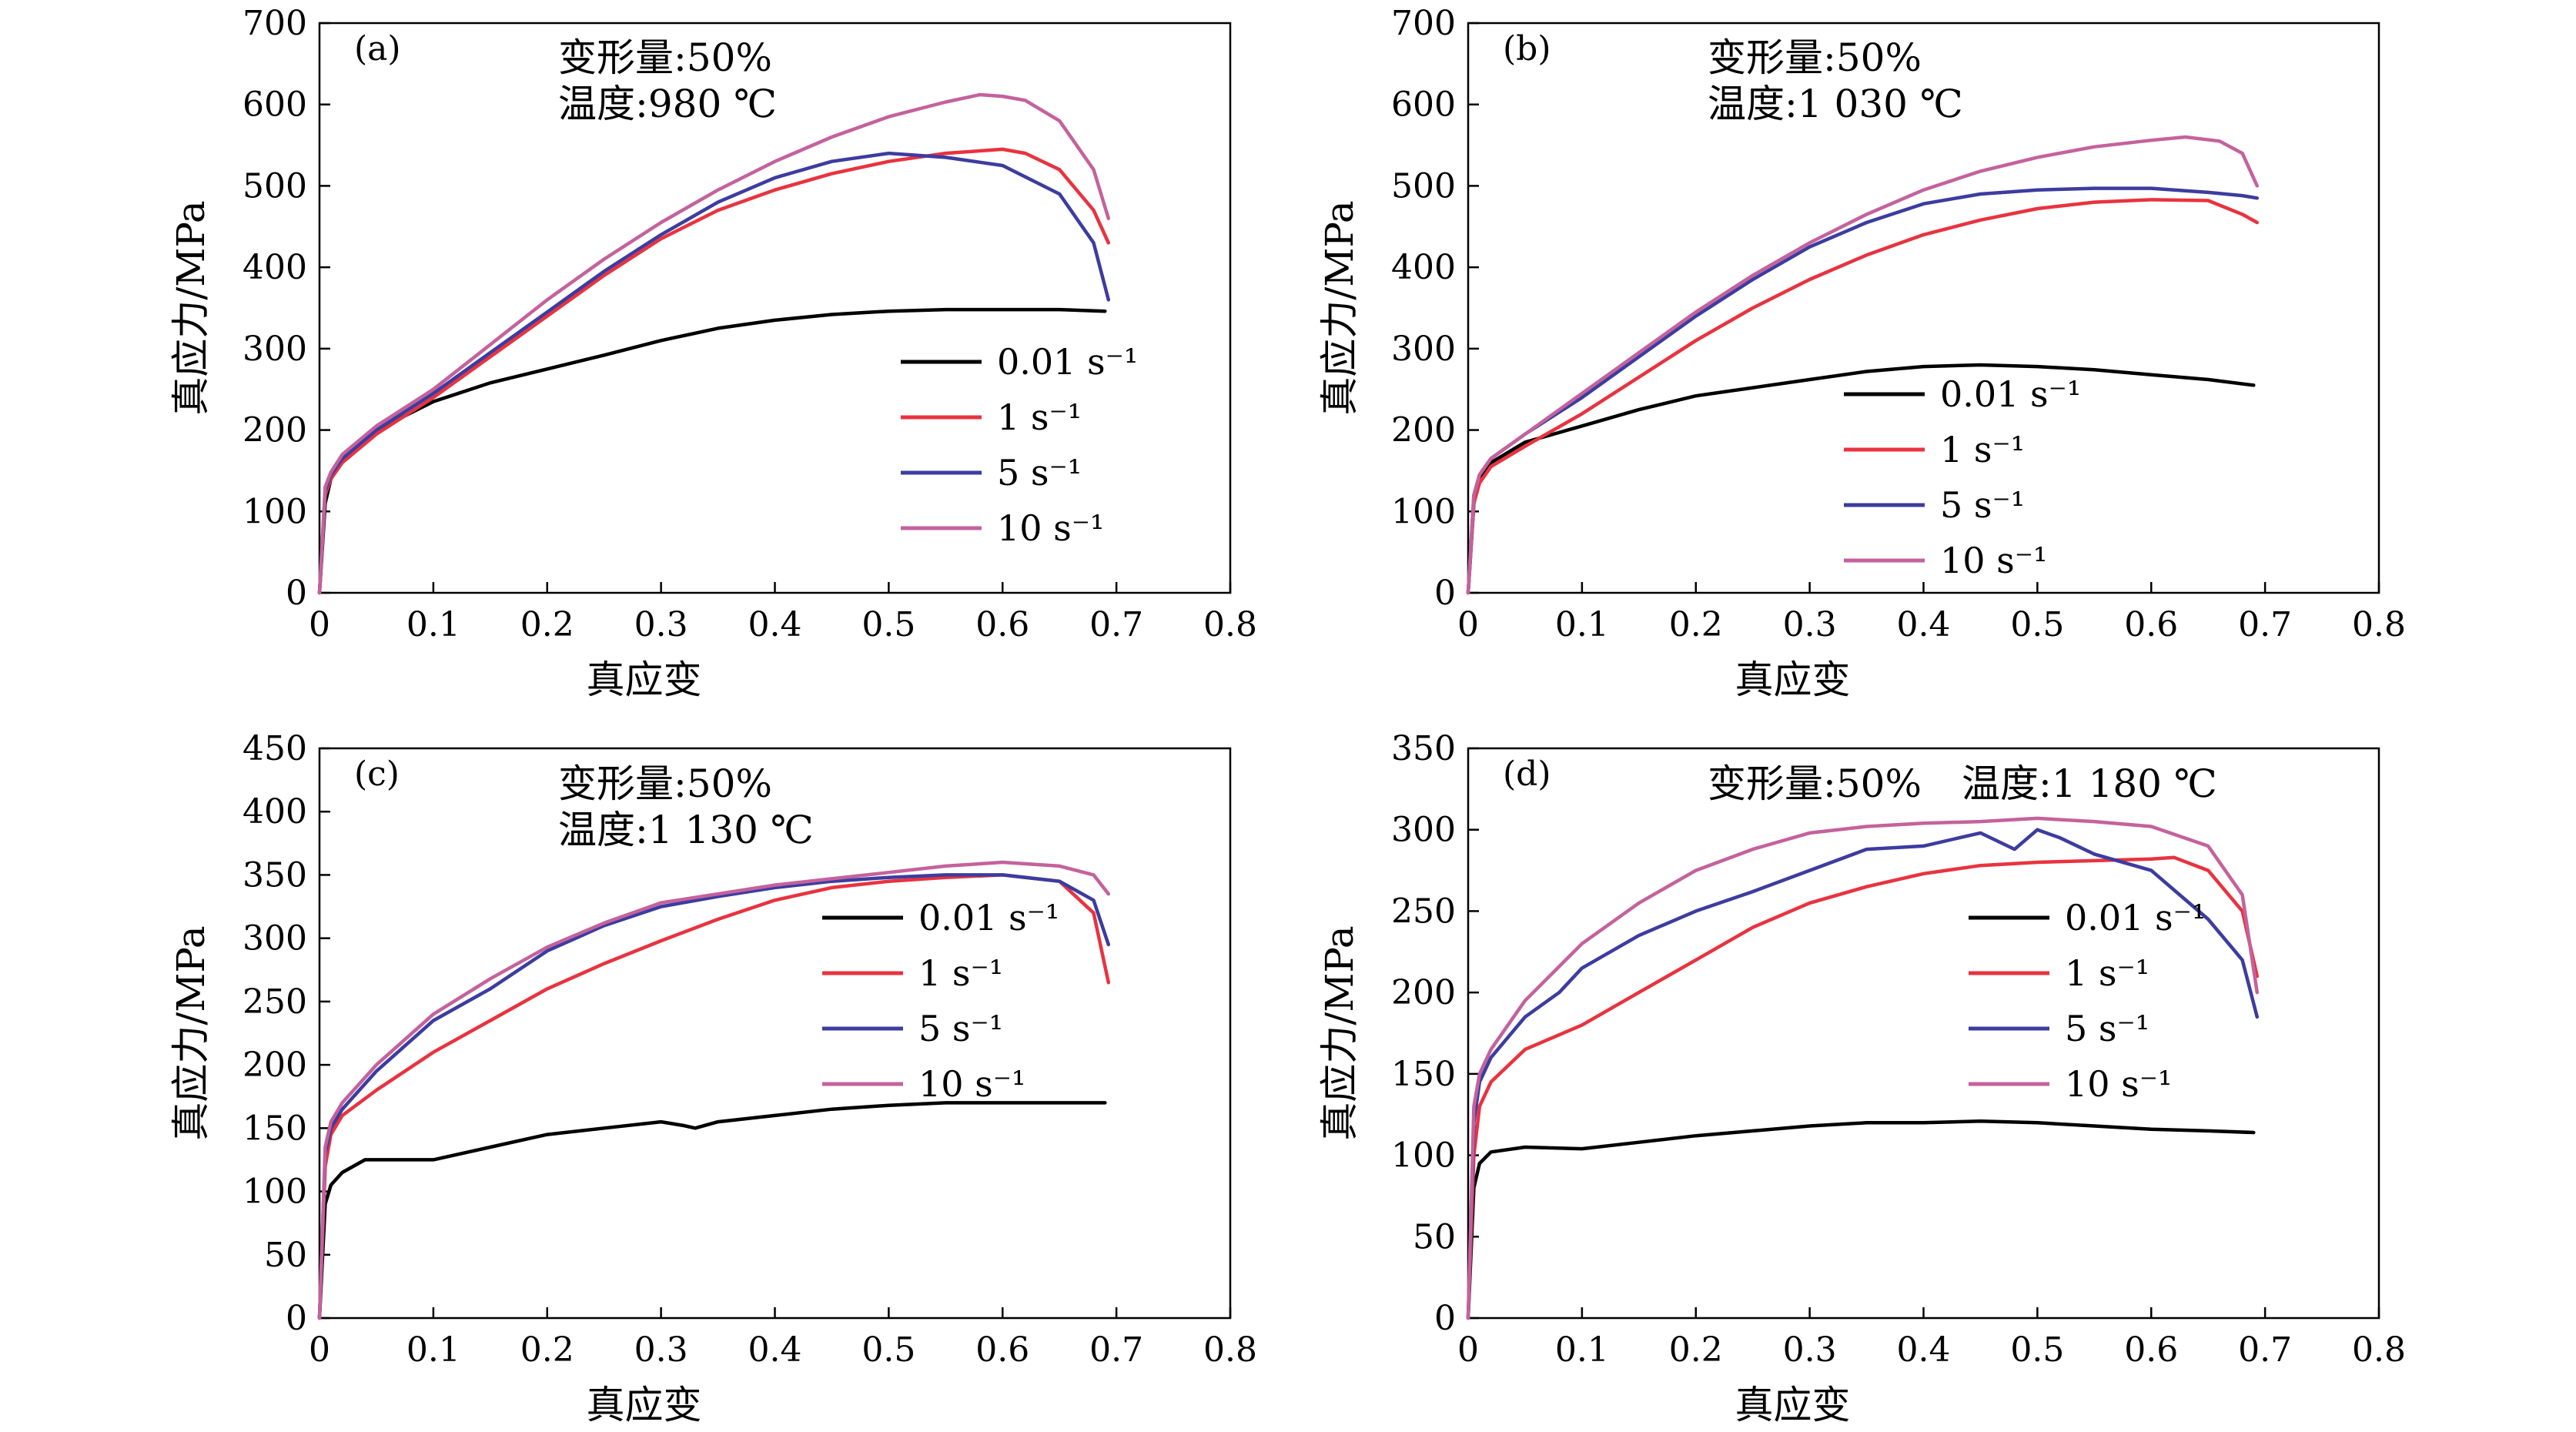 The width and height of the screenshot is (2576, 1432). What do you see at coordinates (1424, 911) in the screenshot?
I see `y-tick-label: 250` at bounding box center [1424, 911].